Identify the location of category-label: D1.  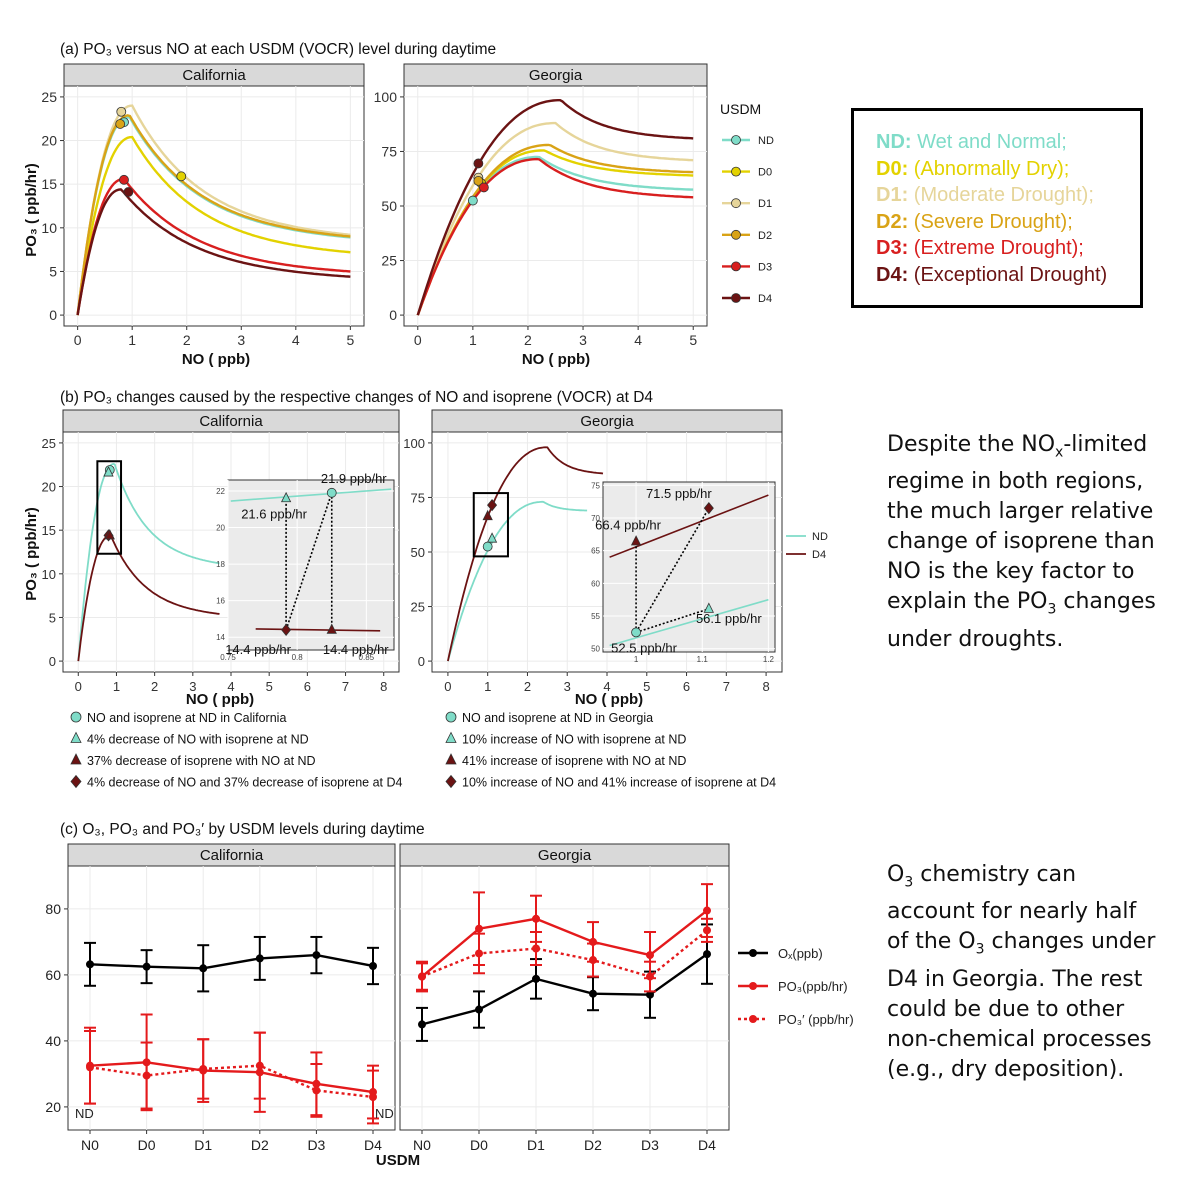
(536, 1145).